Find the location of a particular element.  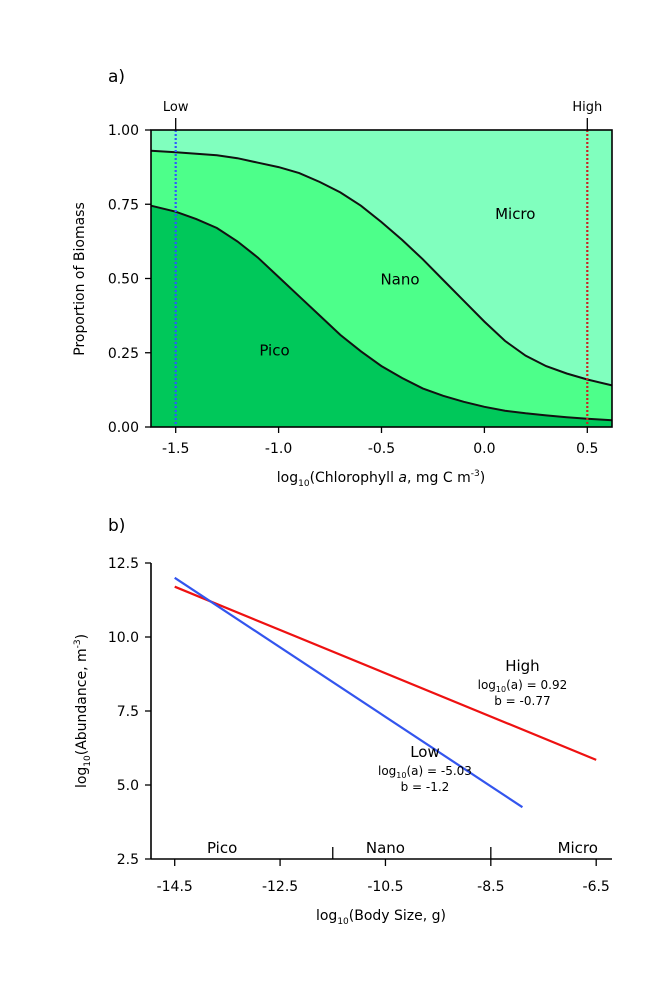

y-axis-label-log: log is located at coordinates (82, 777).